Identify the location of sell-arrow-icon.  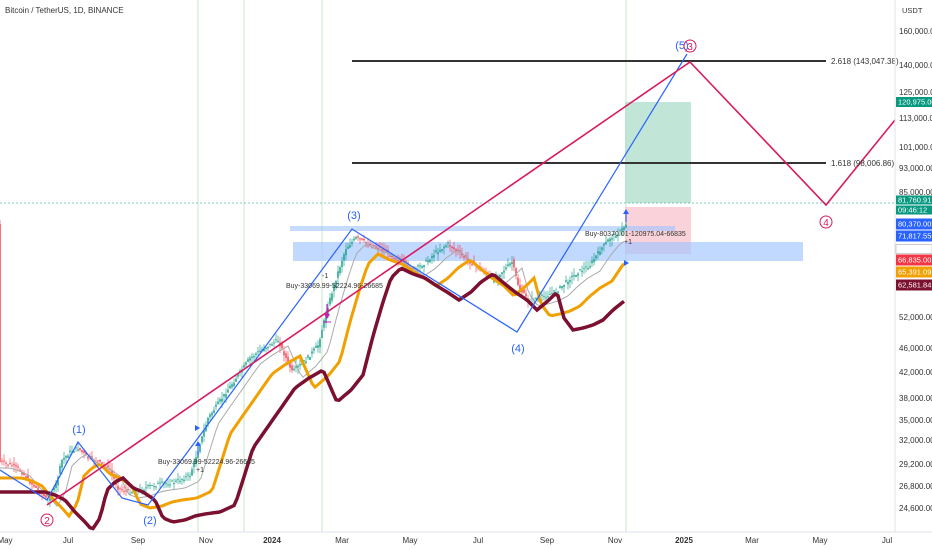
(327, 313).